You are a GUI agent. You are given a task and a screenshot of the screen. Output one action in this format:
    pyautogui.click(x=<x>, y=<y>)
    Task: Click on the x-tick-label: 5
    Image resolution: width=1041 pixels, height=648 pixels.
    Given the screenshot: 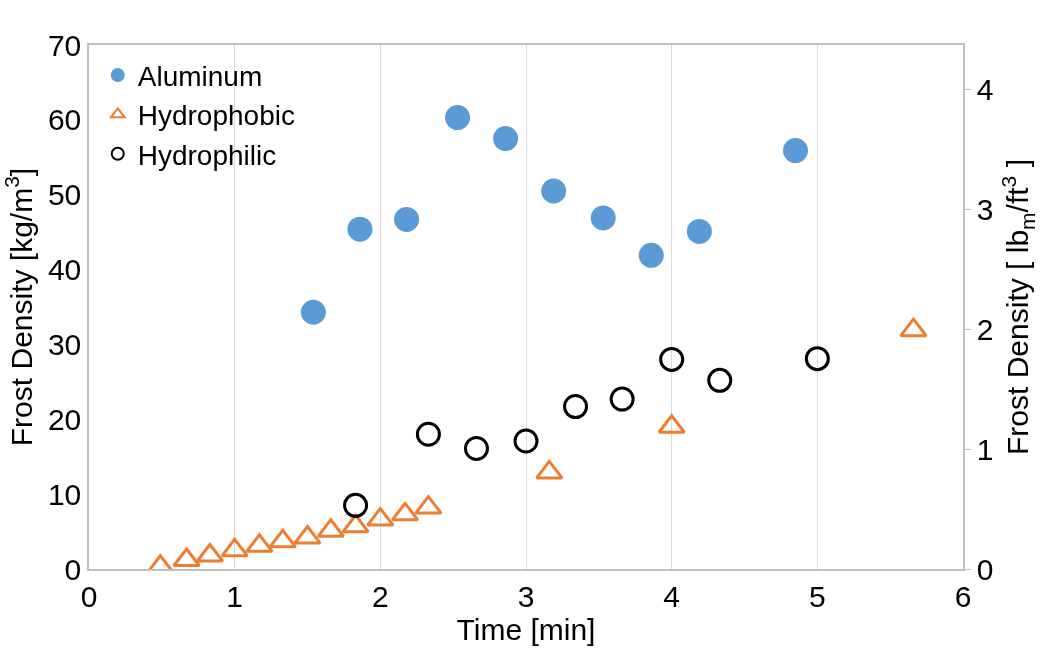 What is the action you would take?
    pyautogui.click(x=817, y=596)
    